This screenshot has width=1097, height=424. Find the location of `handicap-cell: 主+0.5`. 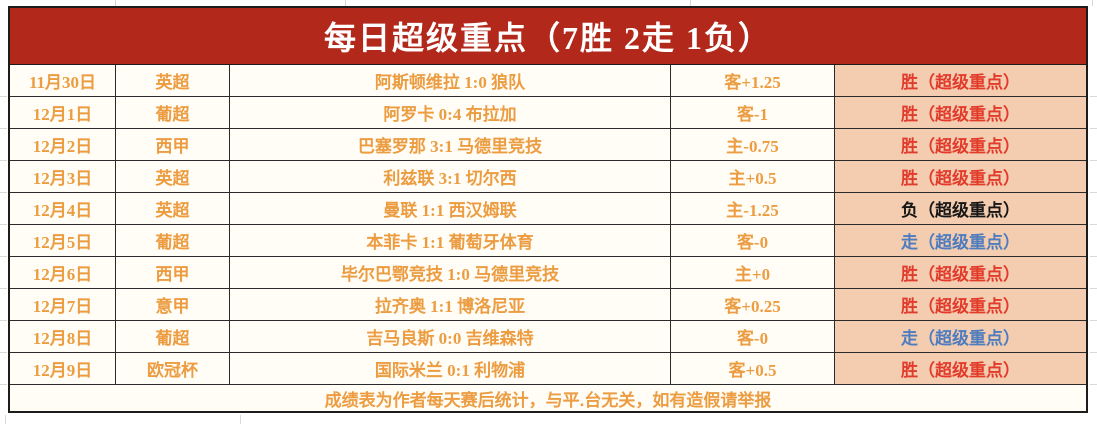

handicap-cell: 主+0.5 is located at coordinates (753, 176).